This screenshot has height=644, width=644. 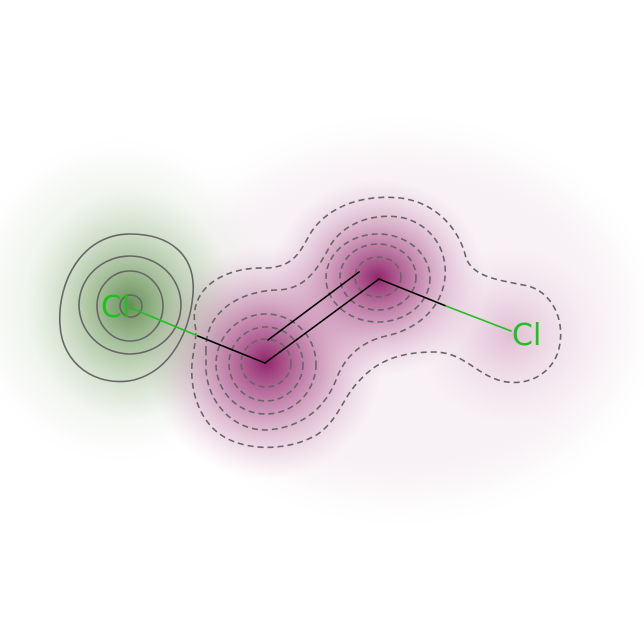 I want to click on atom-label-cl-right: Cl, so click(x=526, y=335).